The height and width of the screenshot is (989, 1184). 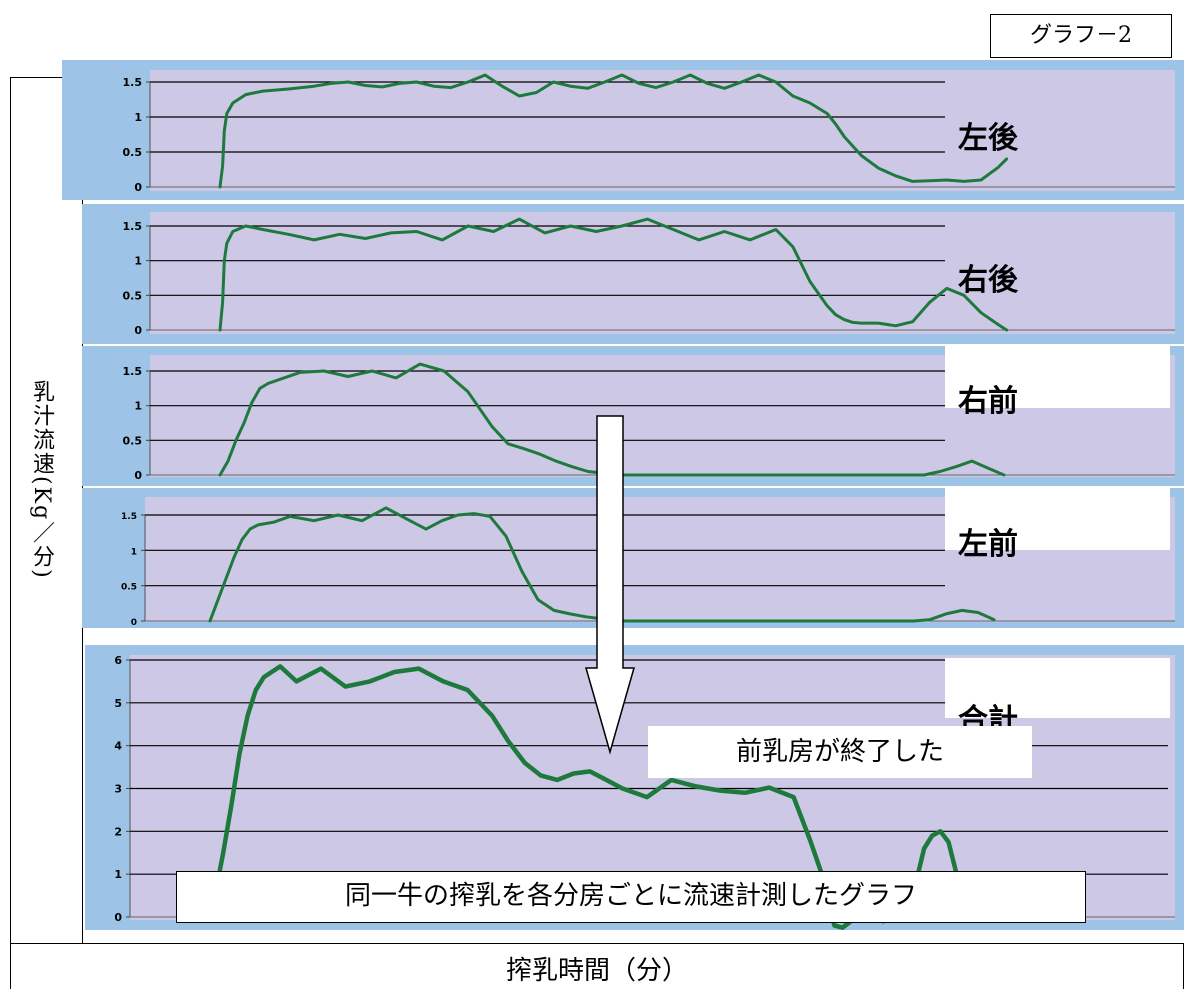 I want to click on x-axis-label: 搾乳時間（分）, so click(x=596, y=971).